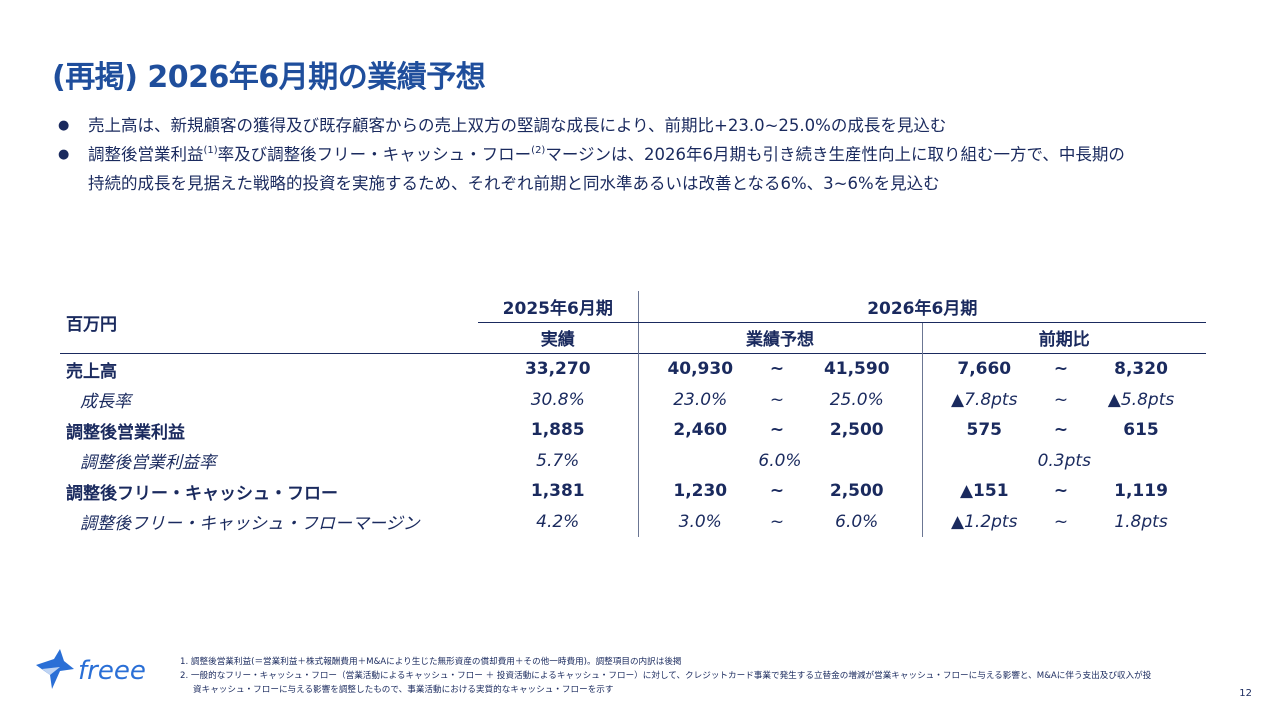 This screenshot has height=720, width=1280. Describe the element at coordinates (984, 430) in the screenshot. I see `cell-yoy-low: 575` at that location.